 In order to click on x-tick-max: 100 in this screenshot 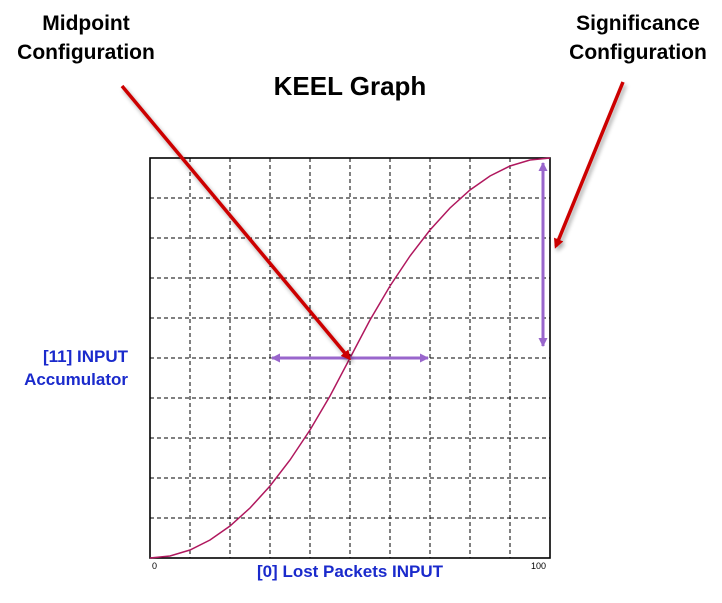, I will do `click(539, 566)`.